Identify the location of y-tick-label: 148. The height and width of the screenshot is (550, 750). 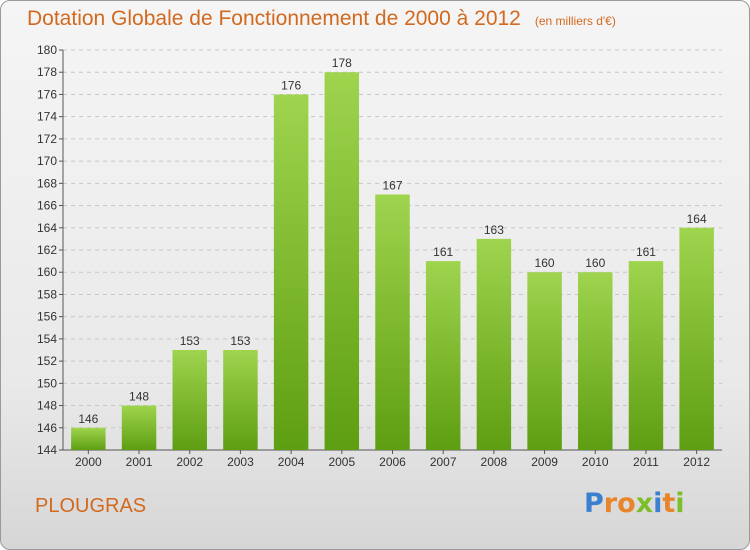
(47, 406).